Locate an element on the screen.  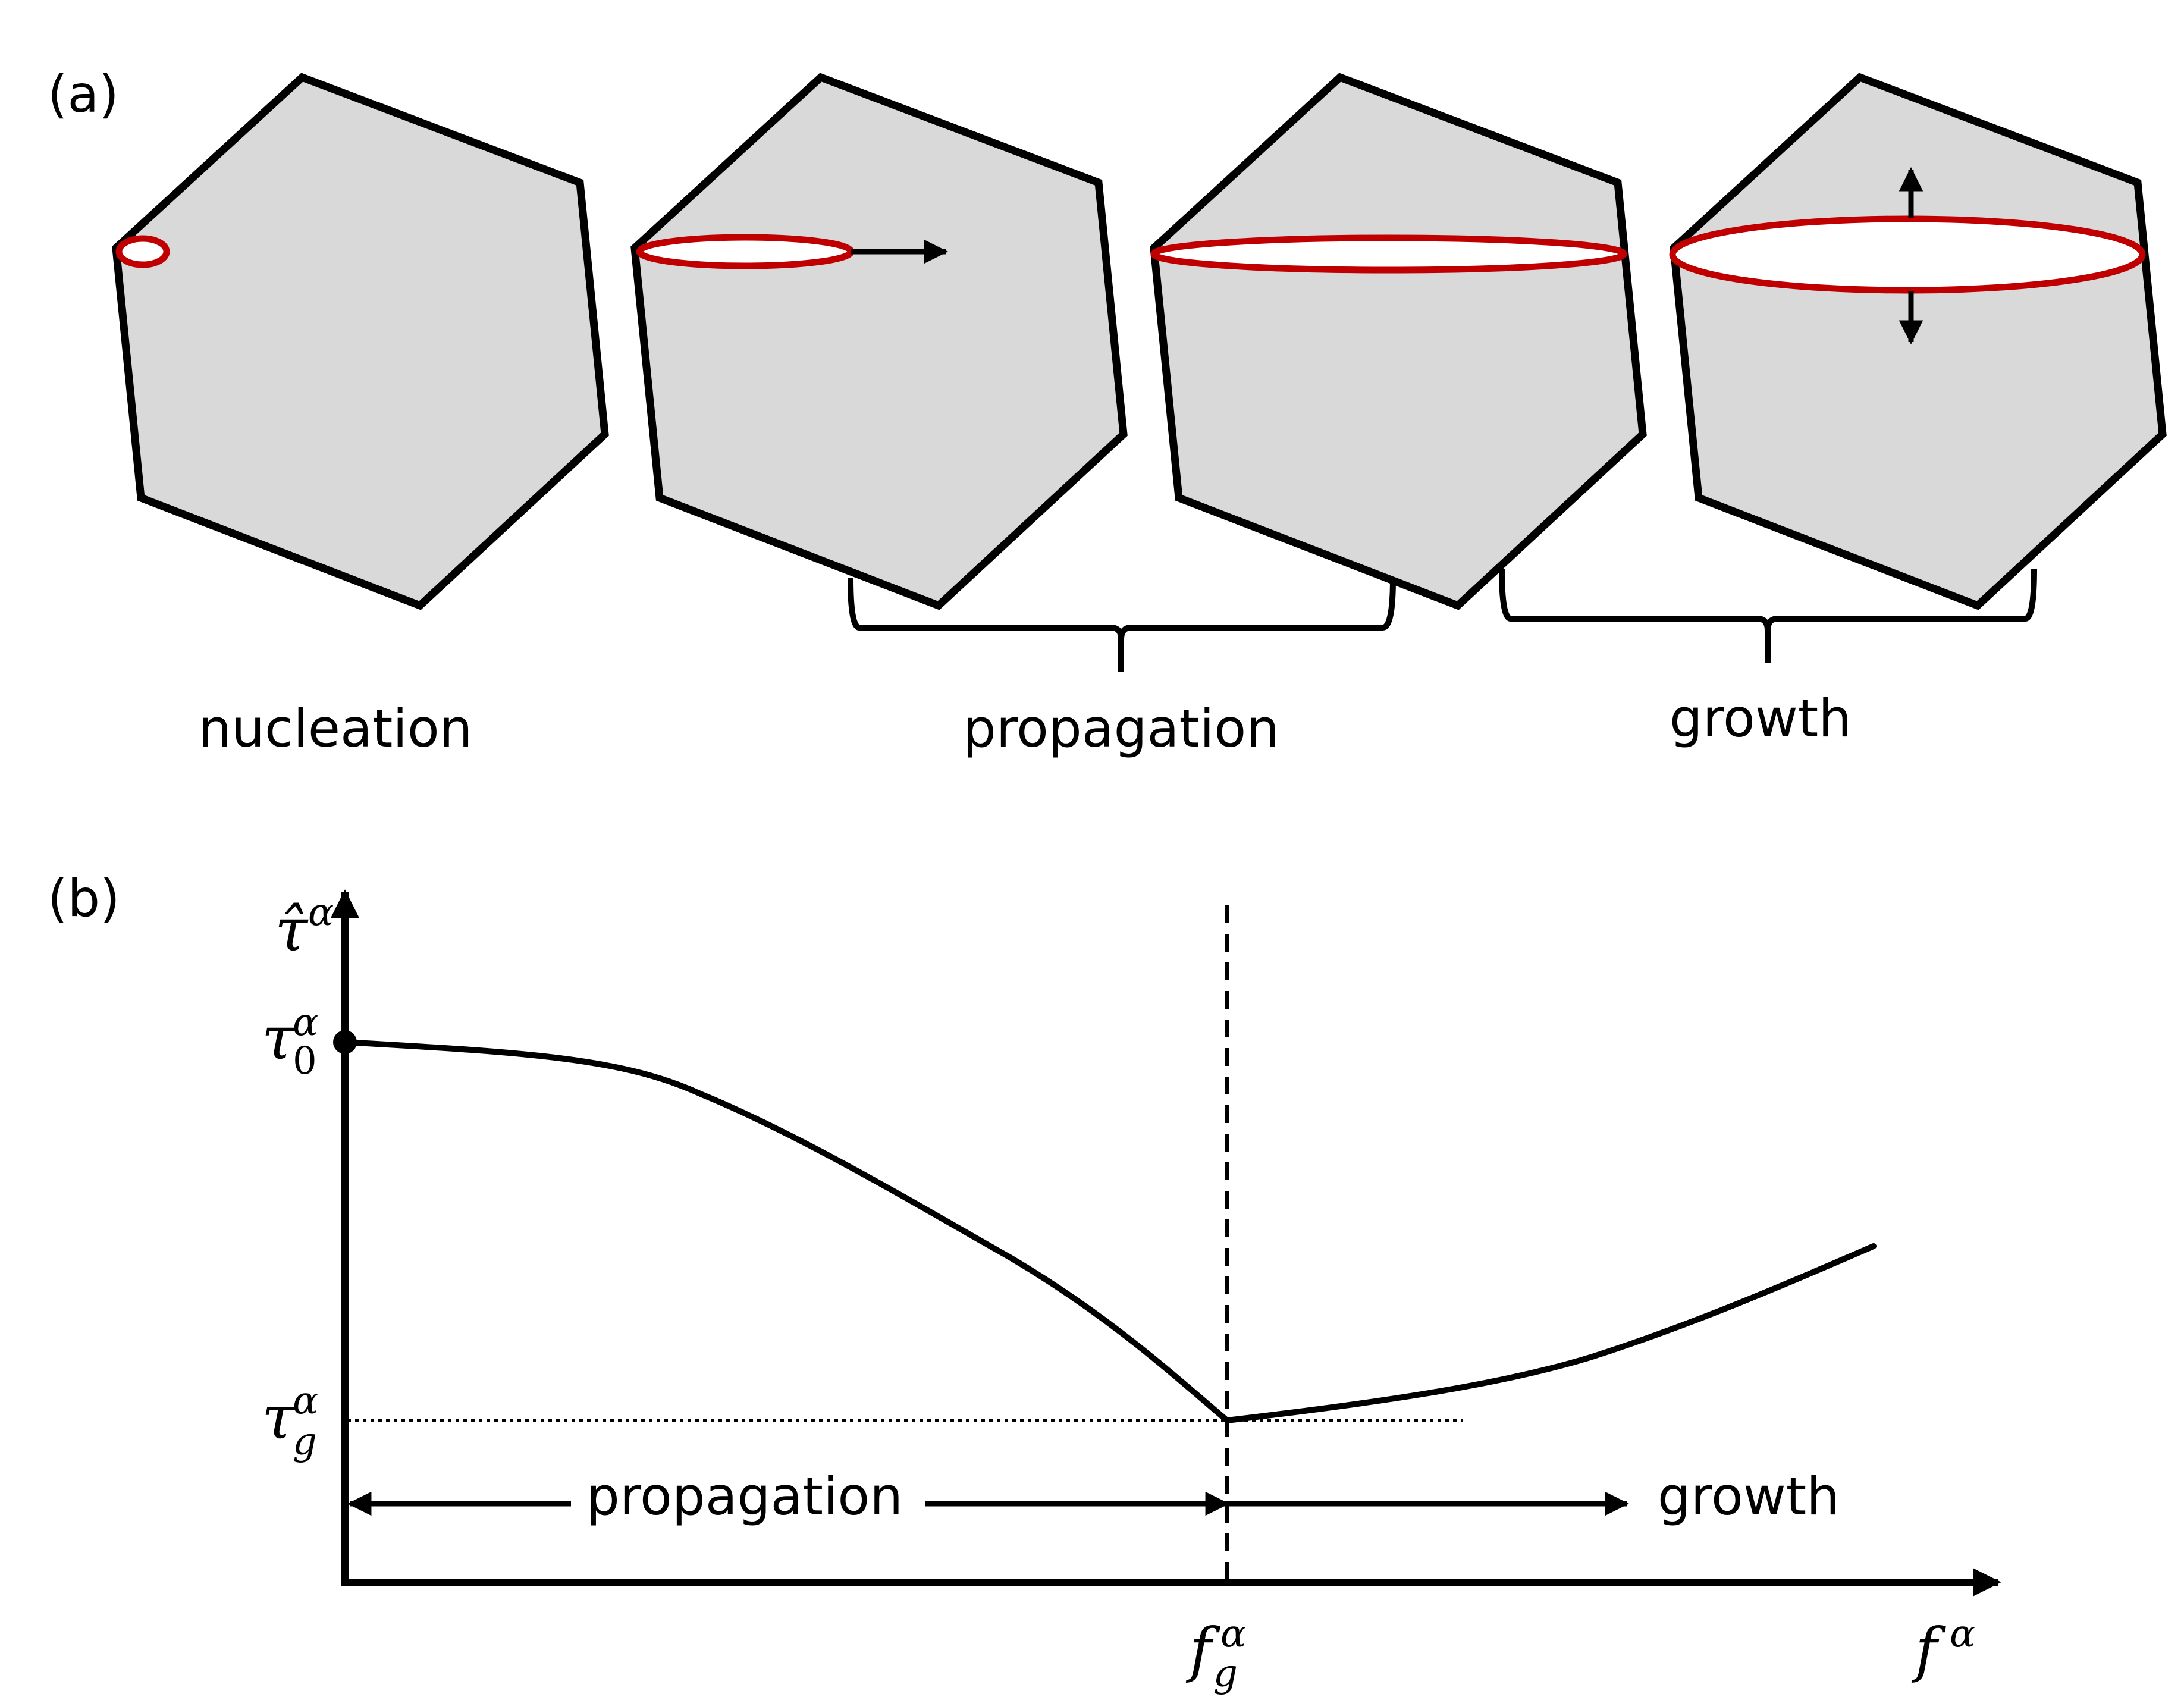
x-axis-label-base: f is located at coordinates (1928, 1650).